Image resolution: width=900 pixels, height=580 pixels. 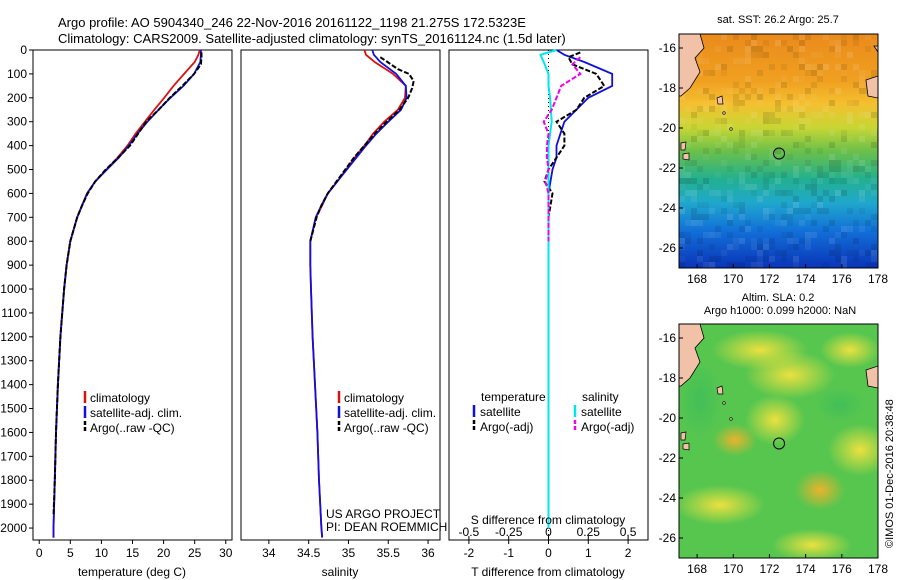 I want to click on s-tick-label: -0.25, so click(x=509, y=532).